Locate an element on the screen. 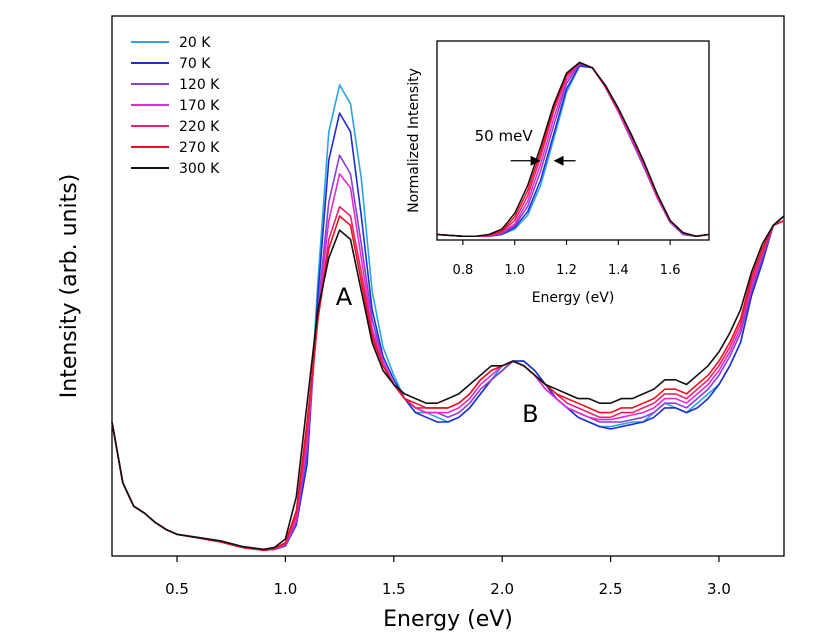 Image resolution: width=830 pixels, height=639 pixels. inset-x-tick-label-3: 1.4 is located at coordinates (618, 270).